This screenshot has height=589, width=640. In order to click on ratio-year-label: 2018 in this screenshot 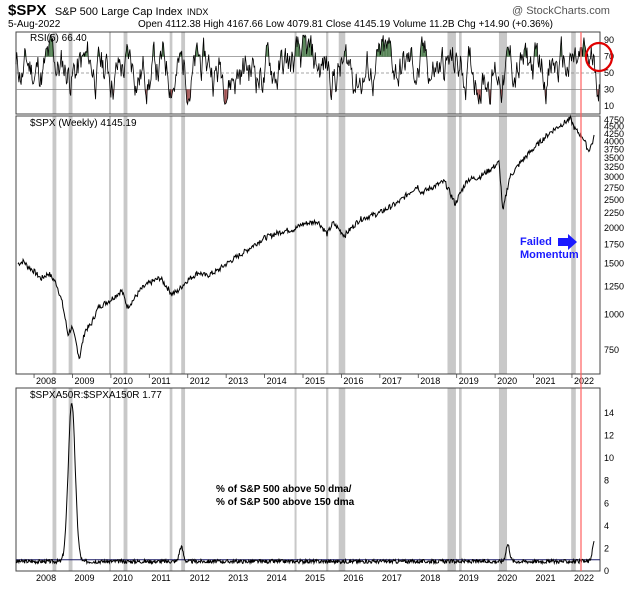, I will do `click(430, 578)`.